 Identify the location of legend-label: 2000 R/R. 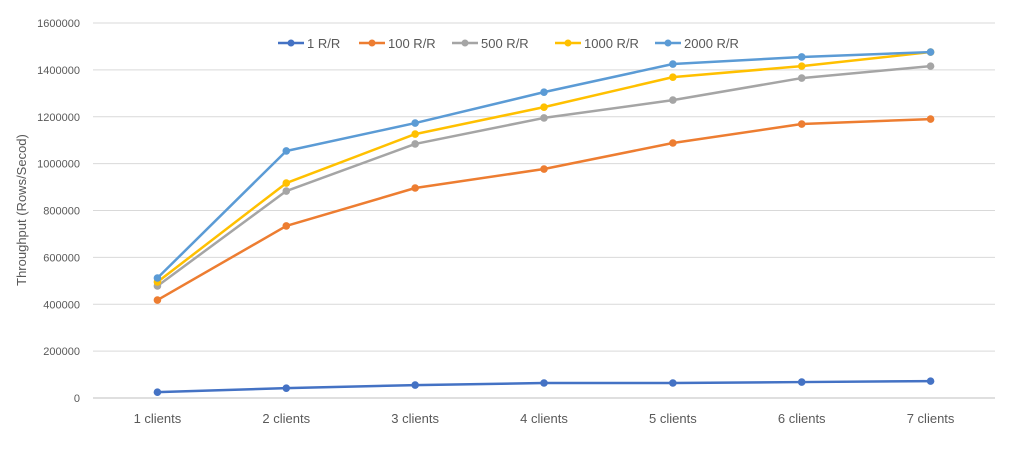
(711, 43).